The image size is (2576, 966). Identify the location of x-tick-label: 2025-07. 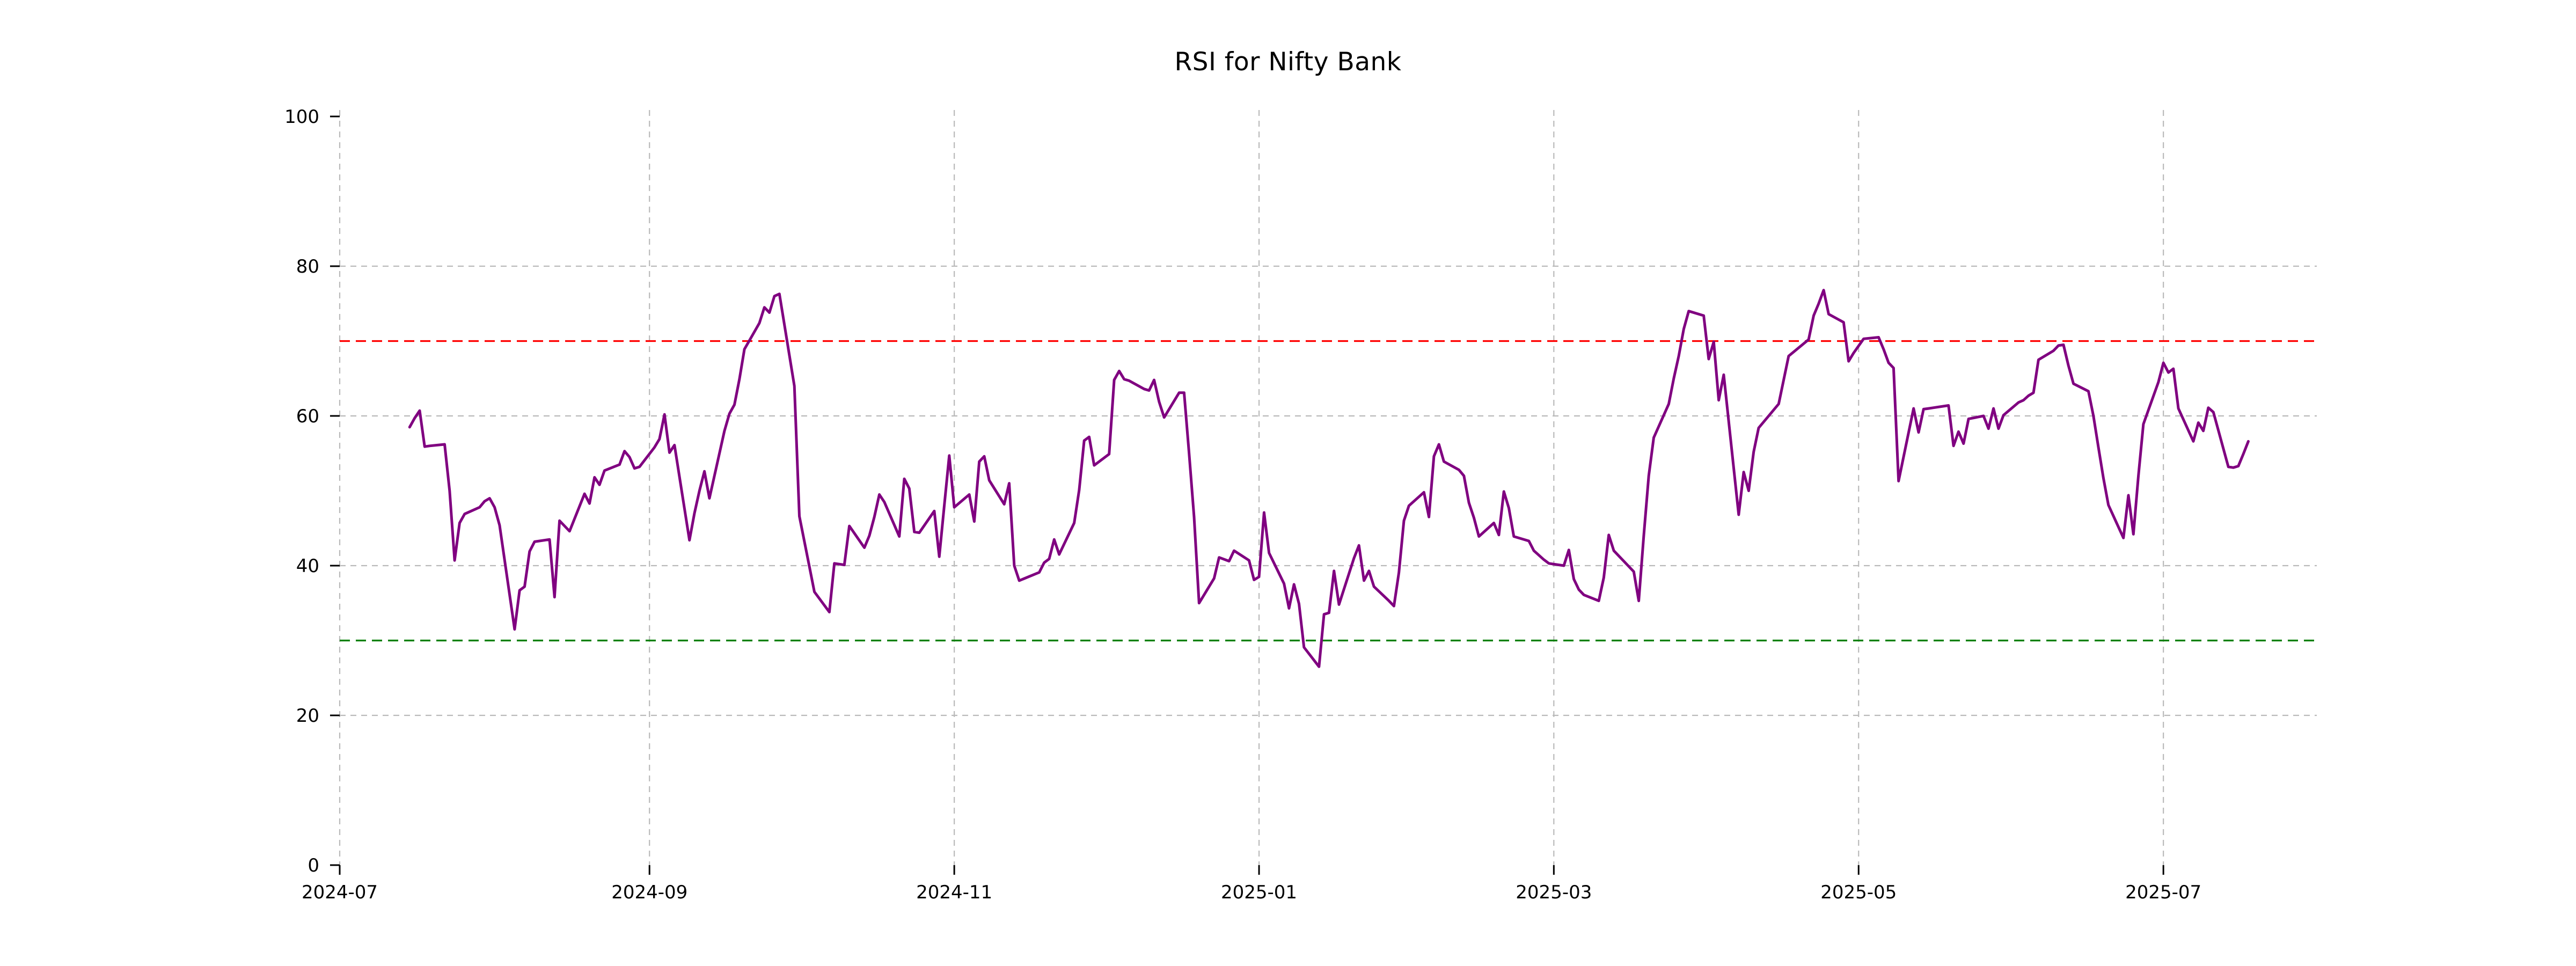
(2163, 892).